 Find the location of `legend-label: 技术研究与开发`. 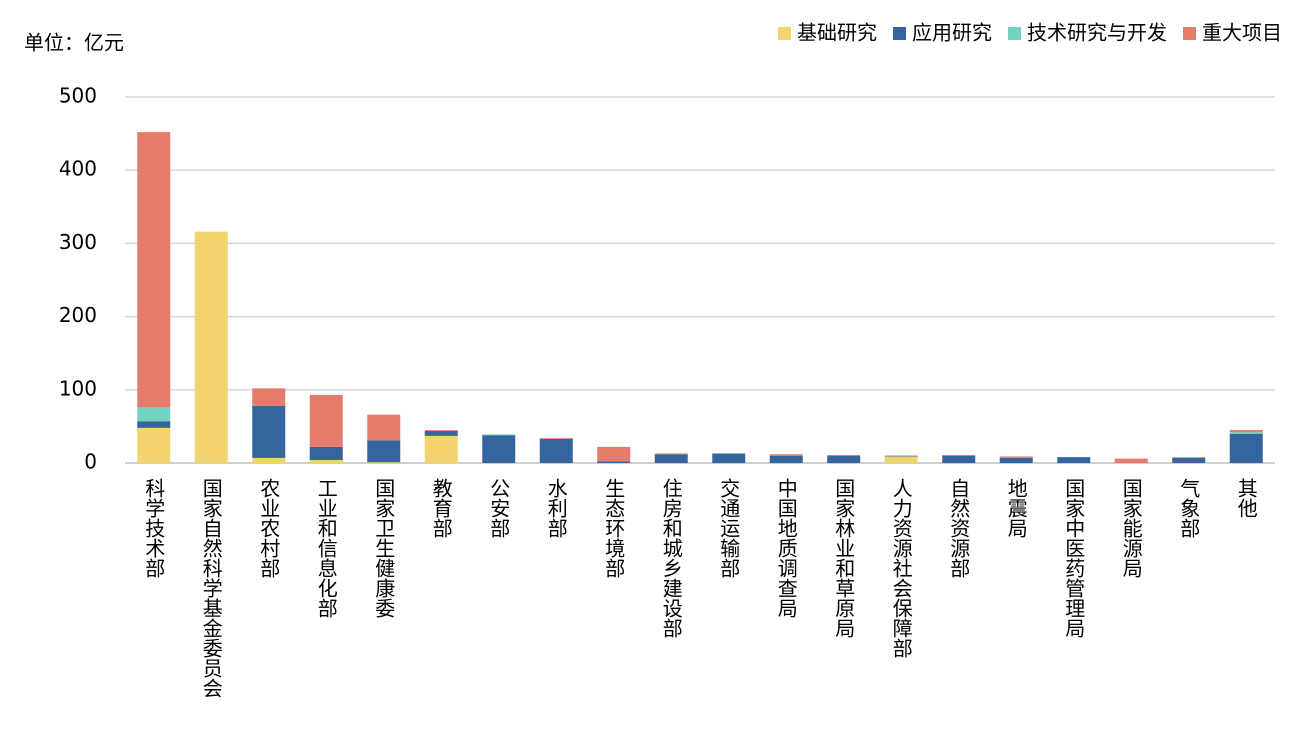

legend-label: 技术研究与开发 is located at coordinates (1097, 33).